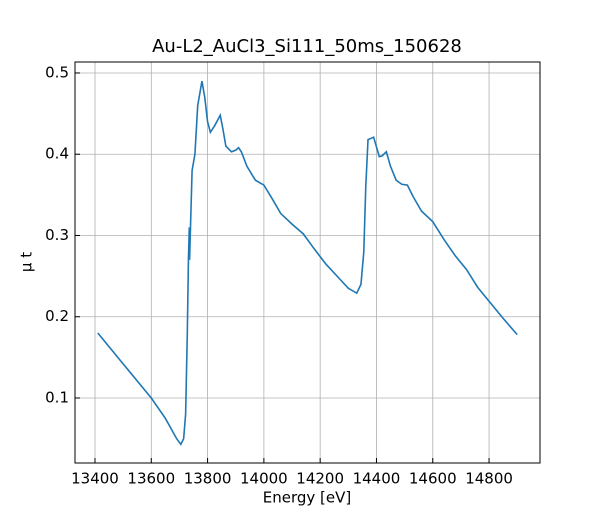  What do you see at coordinates (264, 479) in the screenshot?
I see `x-tick-label: 14000` at bounding box center [264, 479].